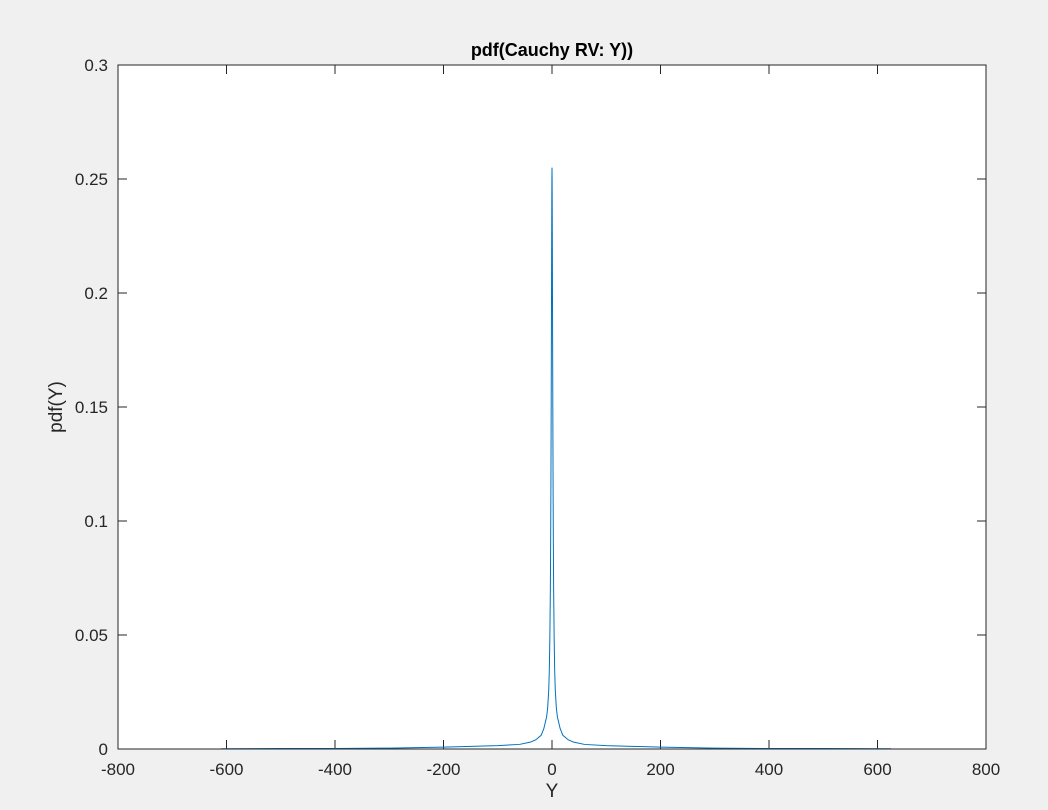 This screenshot has height=810, width=1048. What do you see at coordinates (96, 293) in the screenshot?
I see `y-tick-label: 0.2` at bounding box center [96, 293].